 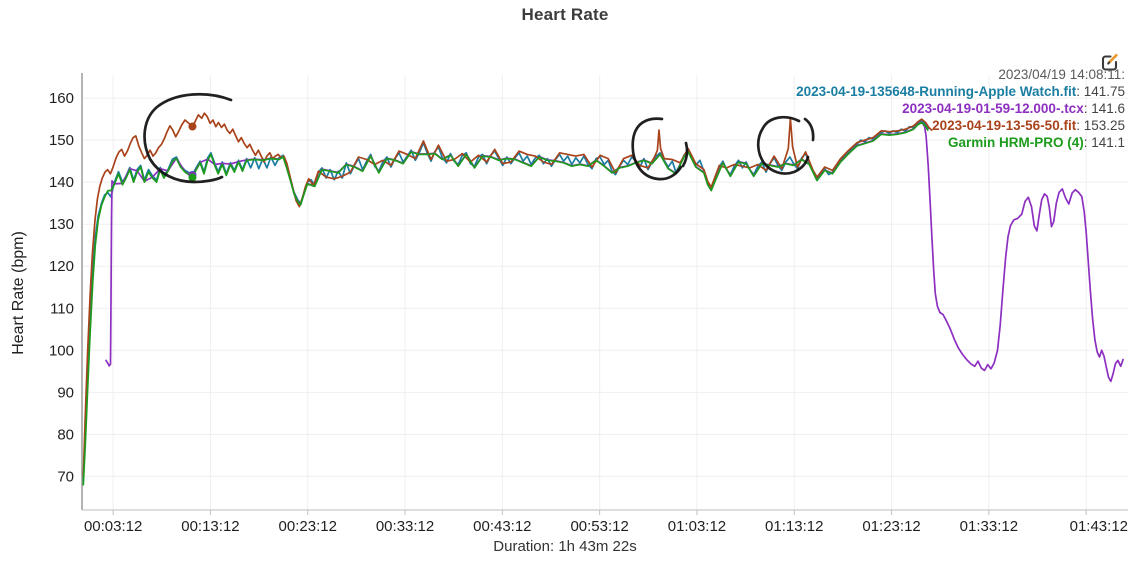 What do you see at coordinates (192, 152) in the screenshot?
I see `cursor-markers` at bounding box center [192, 152].